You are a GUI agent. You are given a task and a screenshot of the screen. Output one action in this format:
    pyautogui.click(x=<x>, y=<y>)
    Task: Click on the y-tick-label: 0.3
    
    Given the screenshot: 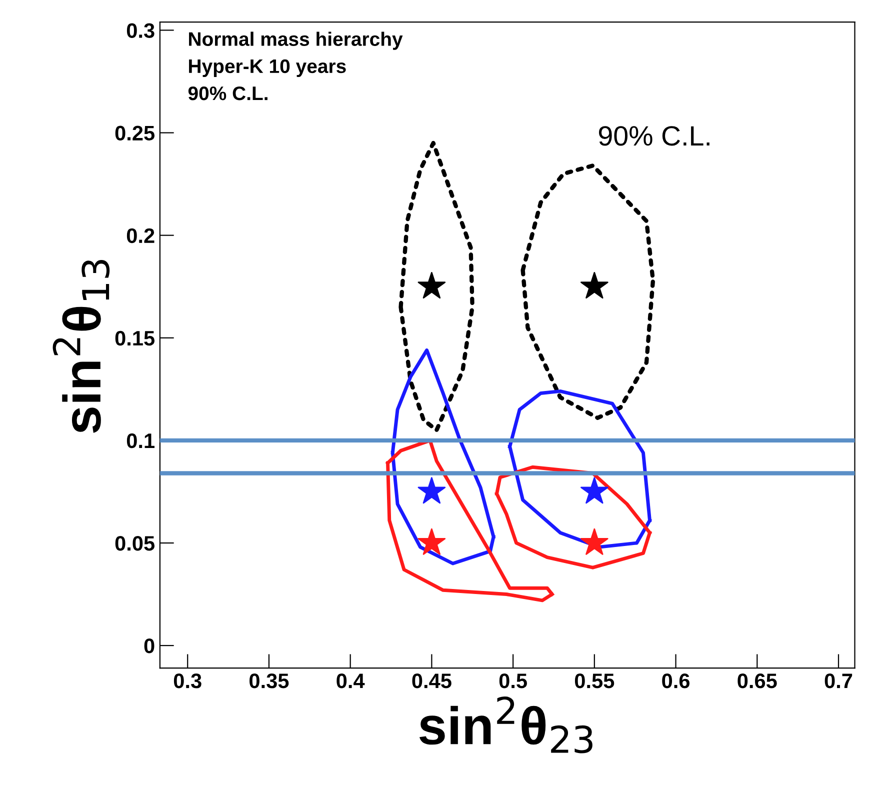 What is the action you would take?
    pyautogui.click(x=140, y=30)
    